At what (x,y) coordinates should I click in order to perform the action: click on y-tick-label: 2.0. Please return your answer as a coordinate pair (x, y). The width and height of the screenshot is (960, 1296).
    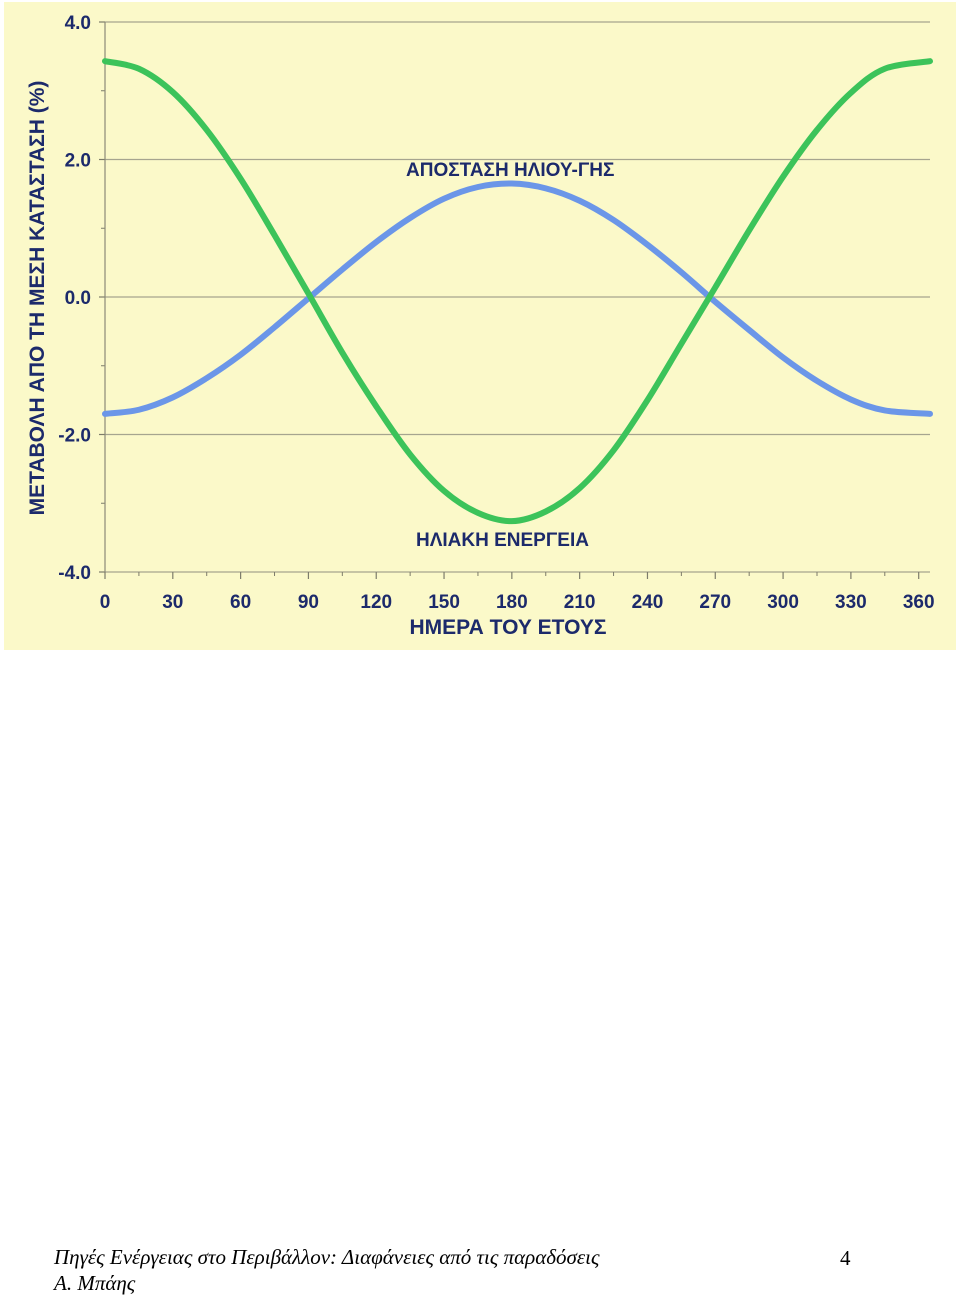
    Looking at the image, I should click on (78, 161).